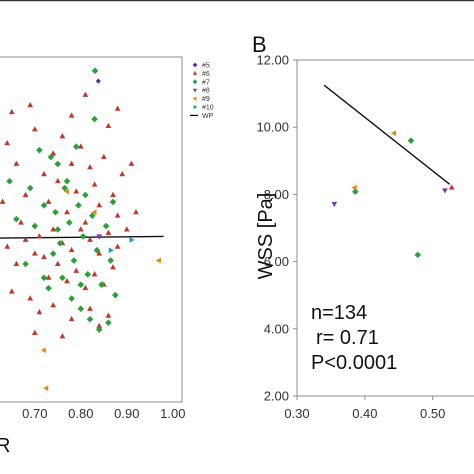  Describe the element at coordinates (206, 99) in the screenshot. I see `legend-entry-label: #9` at that location.